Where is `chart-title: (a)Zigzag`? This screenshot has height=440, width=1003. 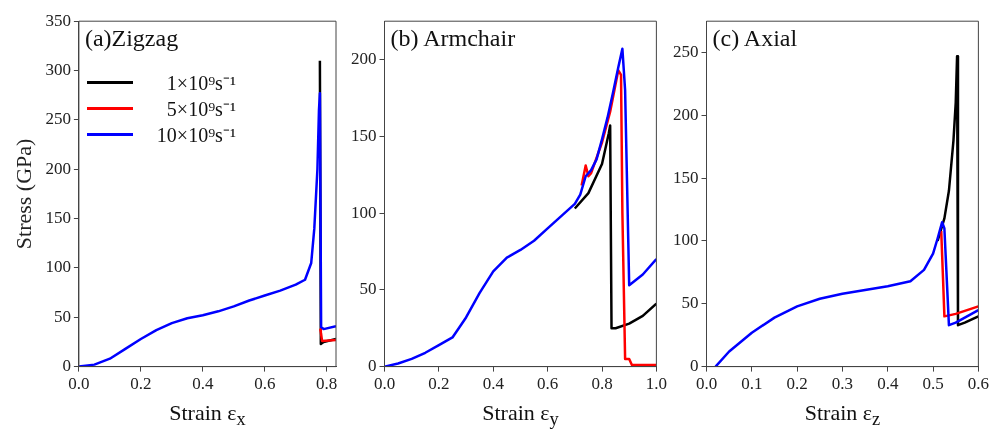
chart-title: (a)Zigzag is located at coordinates (131, 39).